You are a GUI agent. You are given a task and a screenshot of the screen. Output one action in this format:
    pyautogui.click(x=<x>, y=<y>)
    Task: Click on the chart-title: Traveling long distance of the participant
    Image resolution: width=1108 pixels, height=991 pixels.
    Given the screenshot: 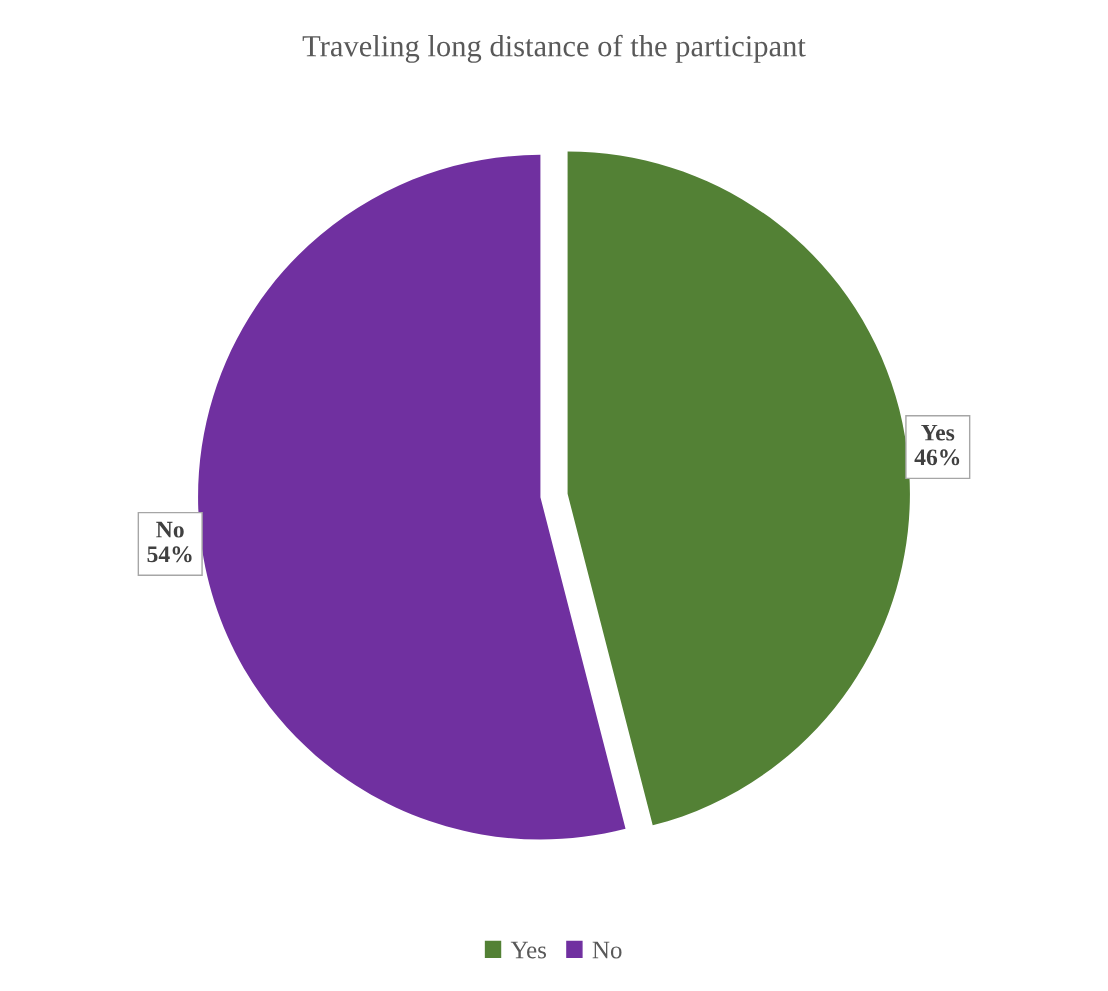 What is the action you would take?
    pyautogui.click(x=554, y=48)
    